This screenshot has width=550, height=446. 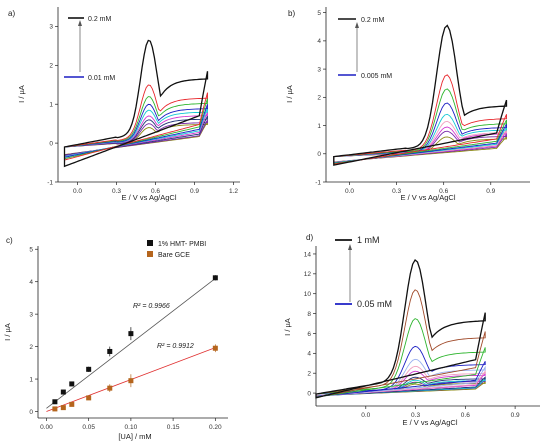 I want to click on x-tick-label-d: 0.9, so click(x=515, y=415).